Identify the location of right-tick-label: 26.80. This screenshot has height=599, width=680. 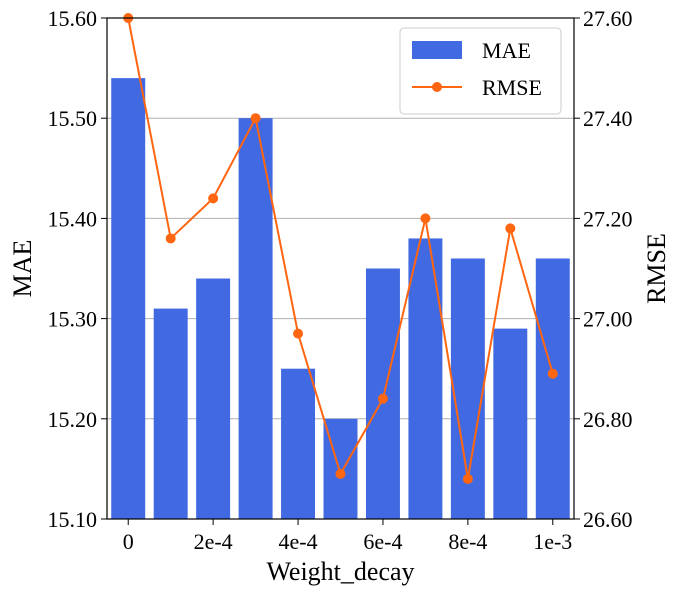
(608, 419).